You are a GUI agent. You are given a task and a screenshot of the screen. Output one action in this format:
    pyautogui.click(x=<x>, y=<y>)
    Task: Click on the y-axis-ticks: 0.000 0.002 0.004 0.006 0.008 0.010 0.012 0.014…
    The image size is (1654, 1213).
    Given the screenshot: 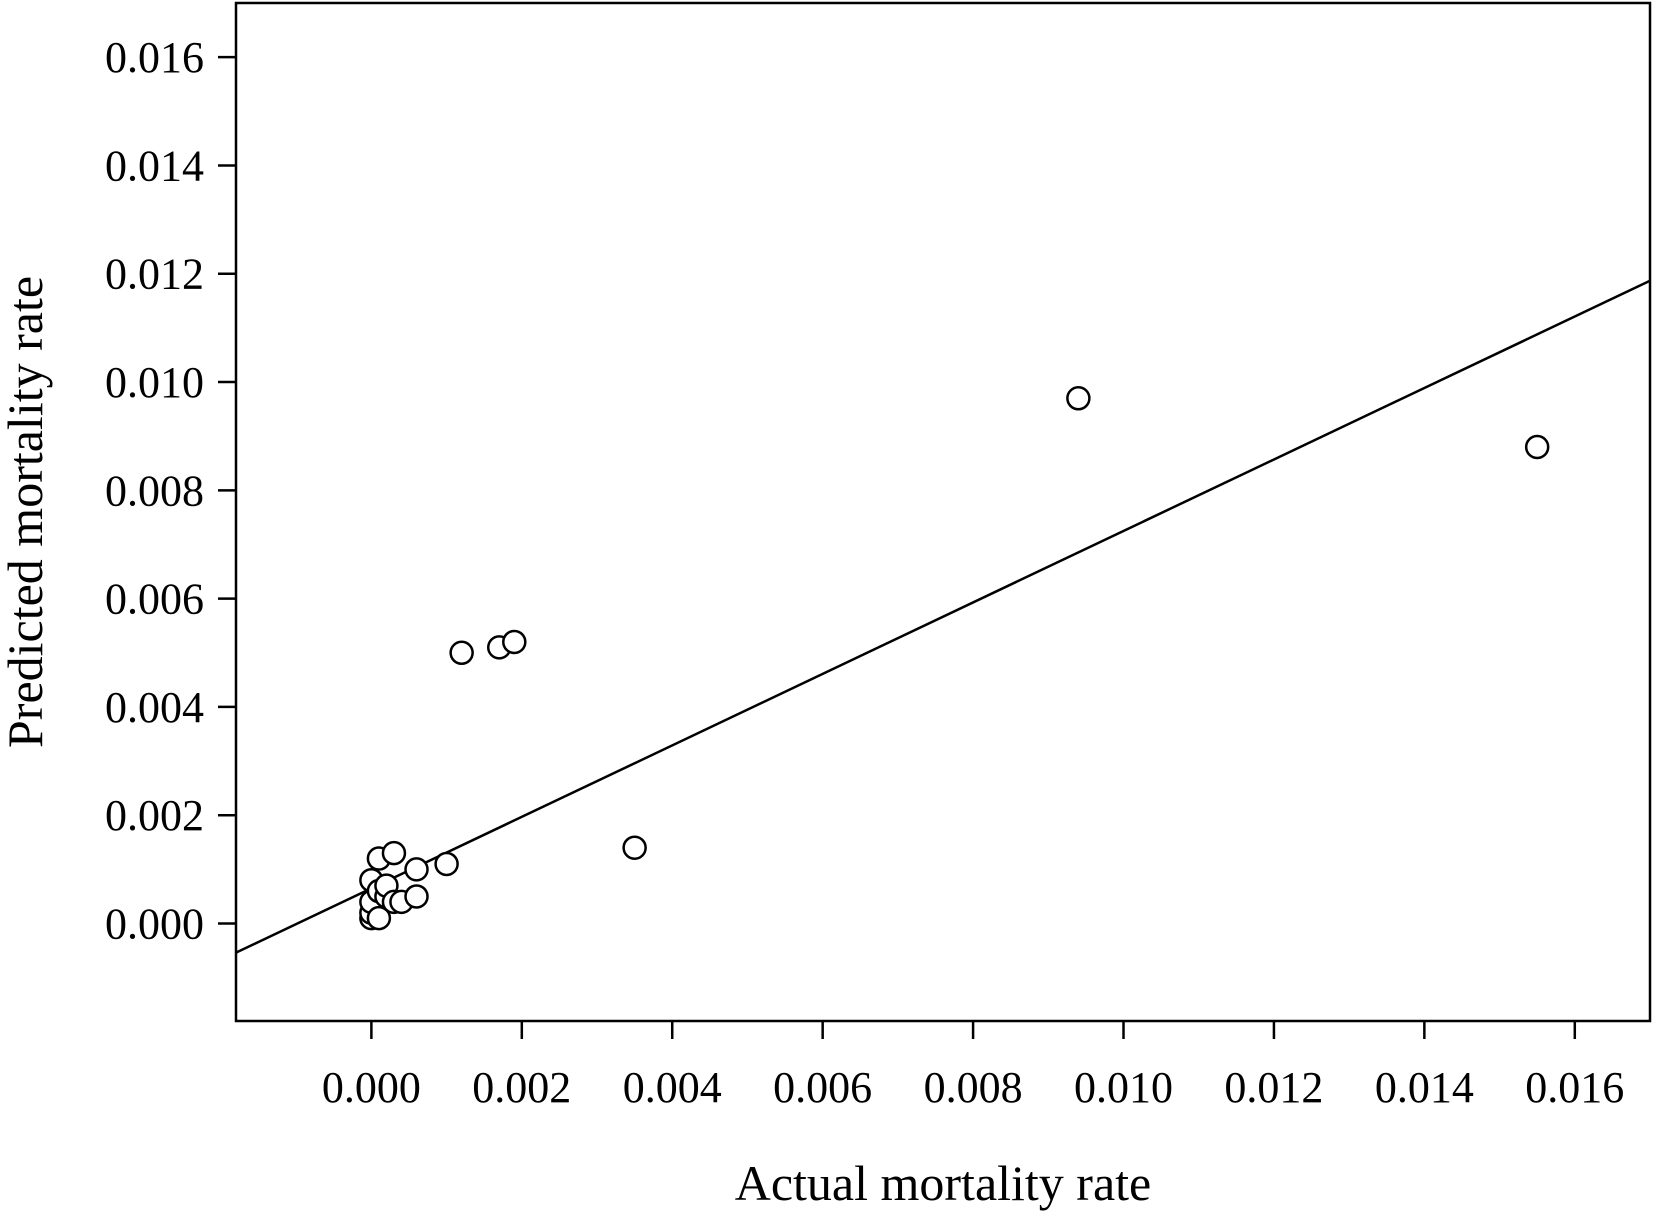 What is the action you would take?
    pyautogui.click(x=170, y=491)
    